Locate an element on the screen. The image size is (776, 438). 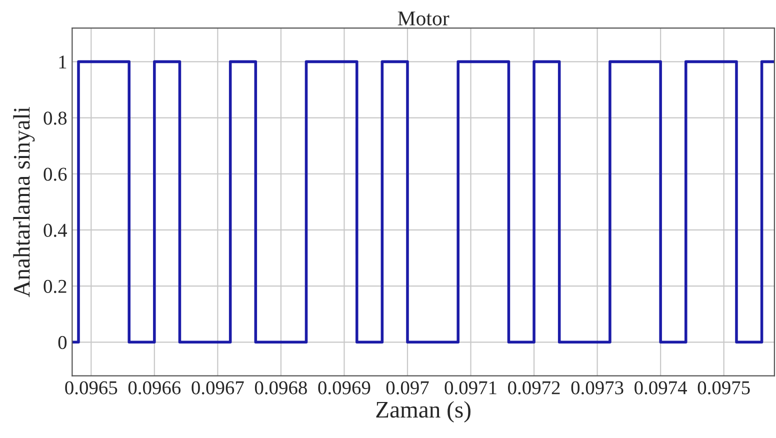
x-tick-label: 0.0975 is located at coordinates (724, 387).